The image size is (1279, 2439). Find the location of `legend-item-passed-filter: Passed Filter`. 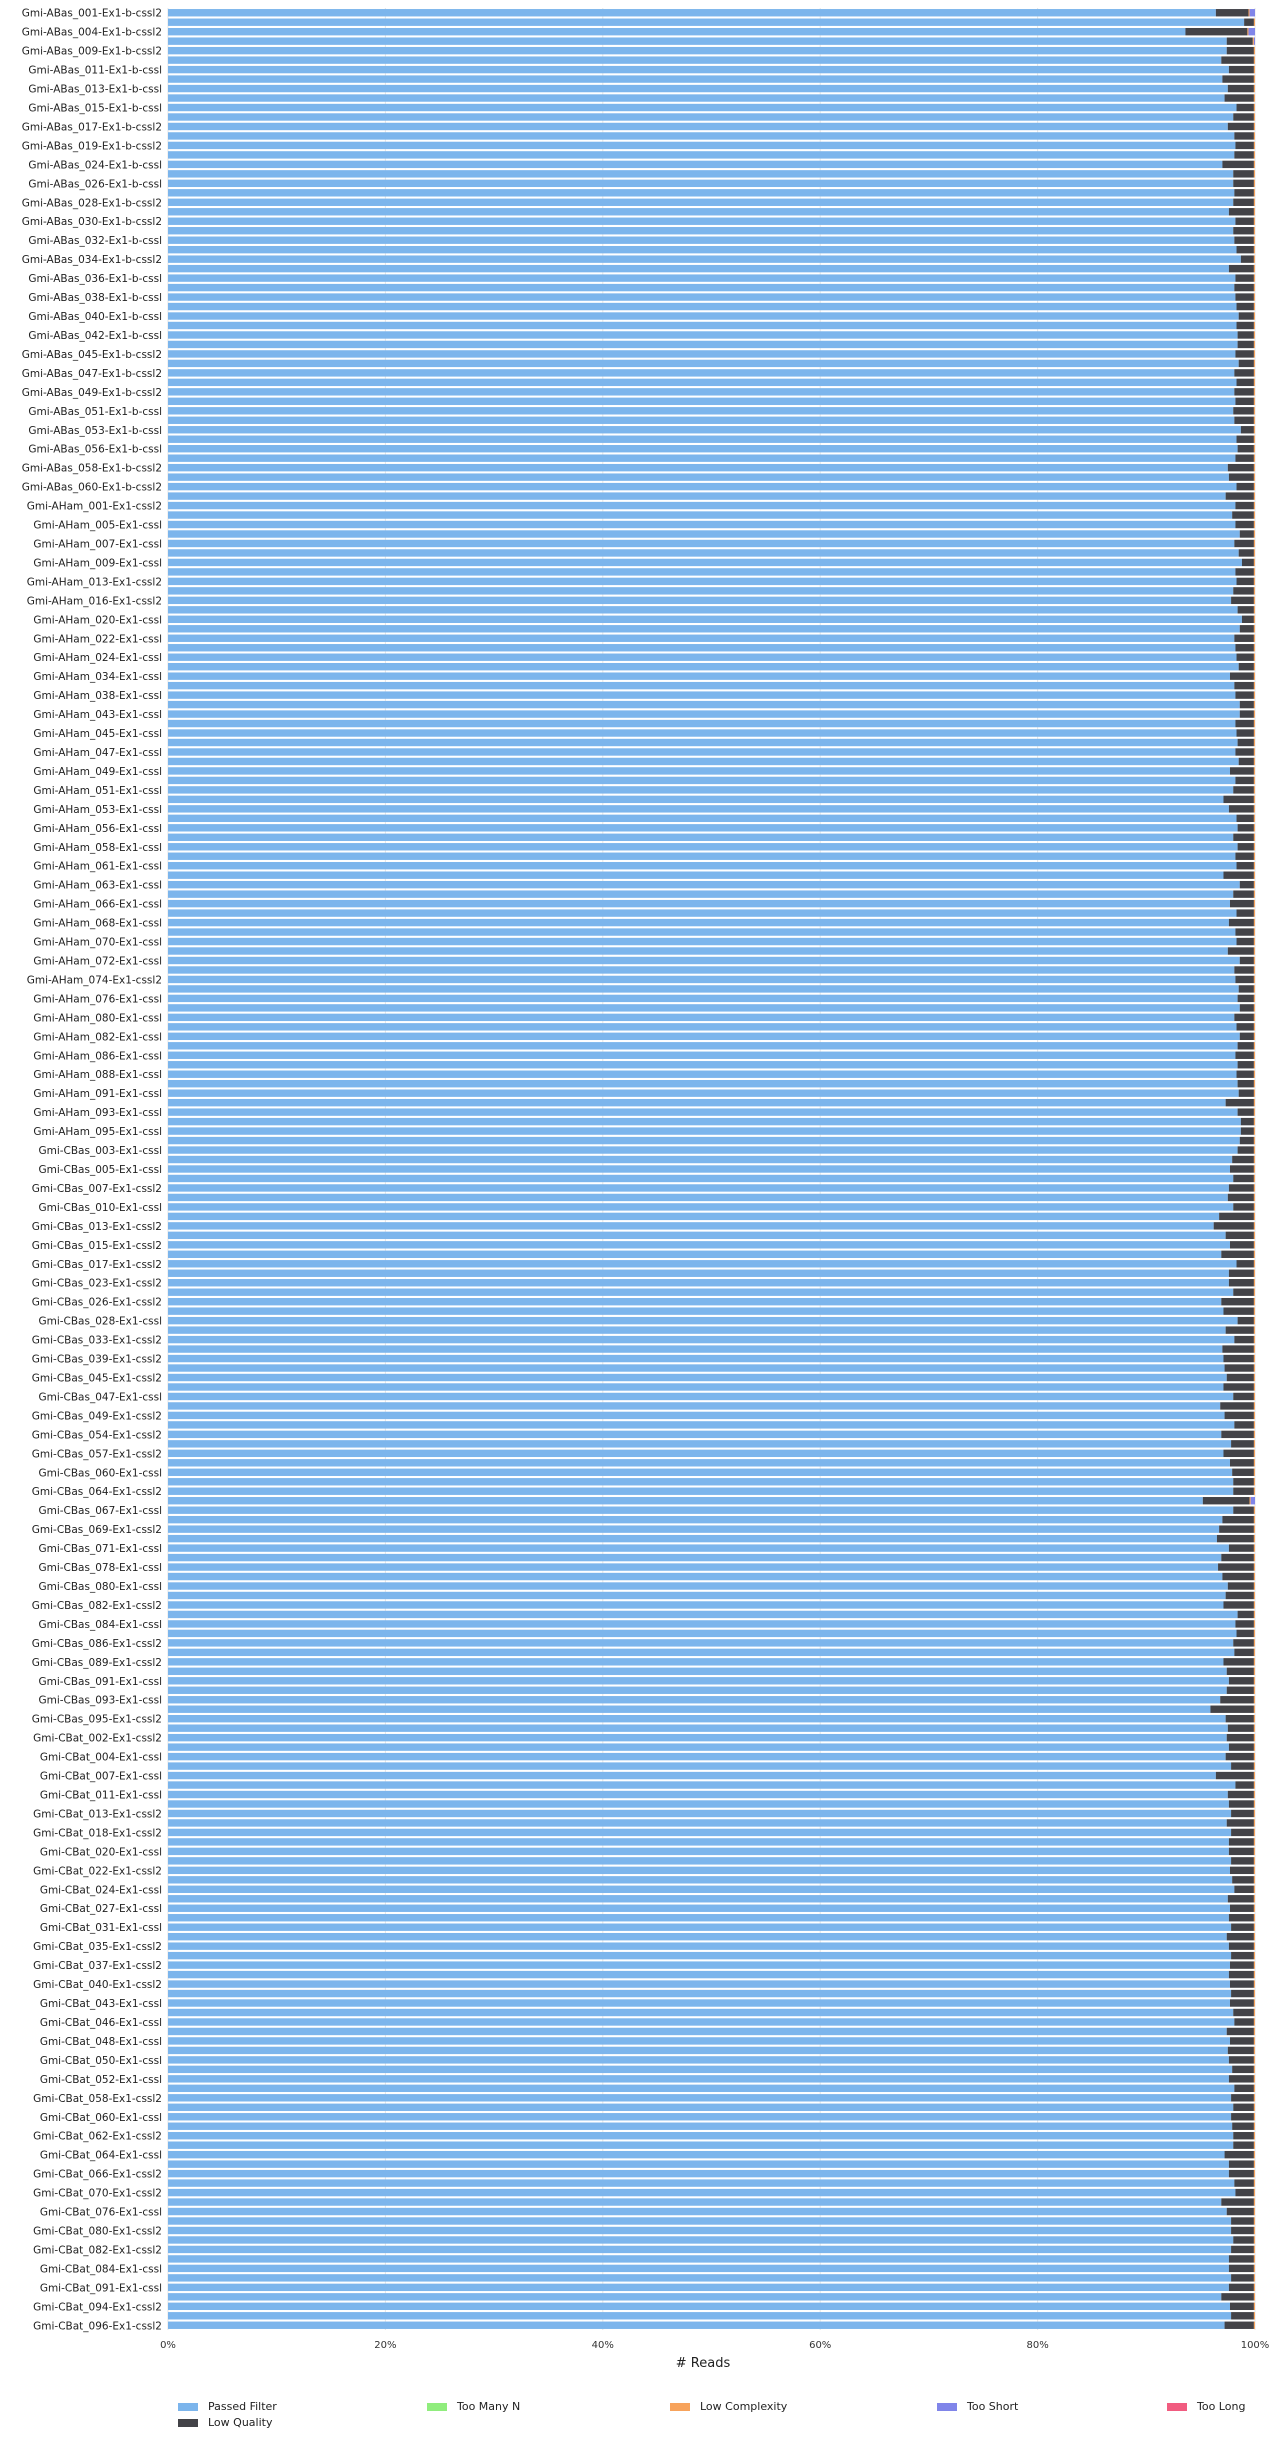

legend-item-passed-filter: Passed Filter is located at coordinates (227, 2406).